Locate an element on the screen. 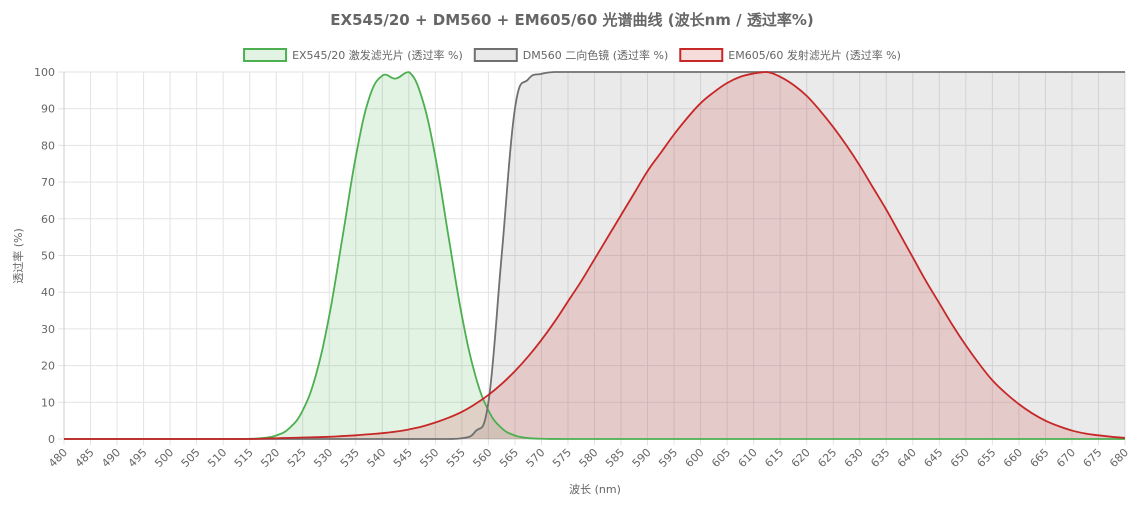 This screenshot has height=512, width=1145. legend-label: EM605/60 发射滤光片 (透过率 %) is located at coordinates (814, 55).